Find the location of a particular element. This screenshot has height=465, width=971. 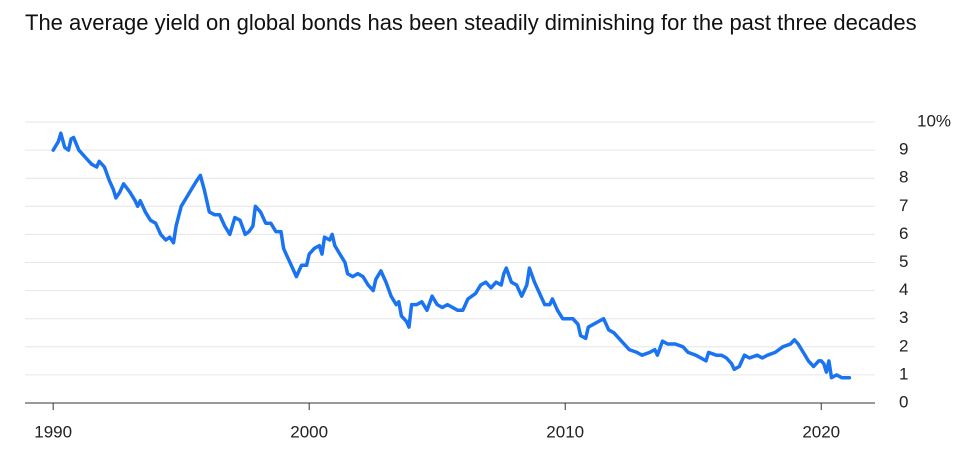

y-tick-label: 3 is located at coordinates (903, 317).